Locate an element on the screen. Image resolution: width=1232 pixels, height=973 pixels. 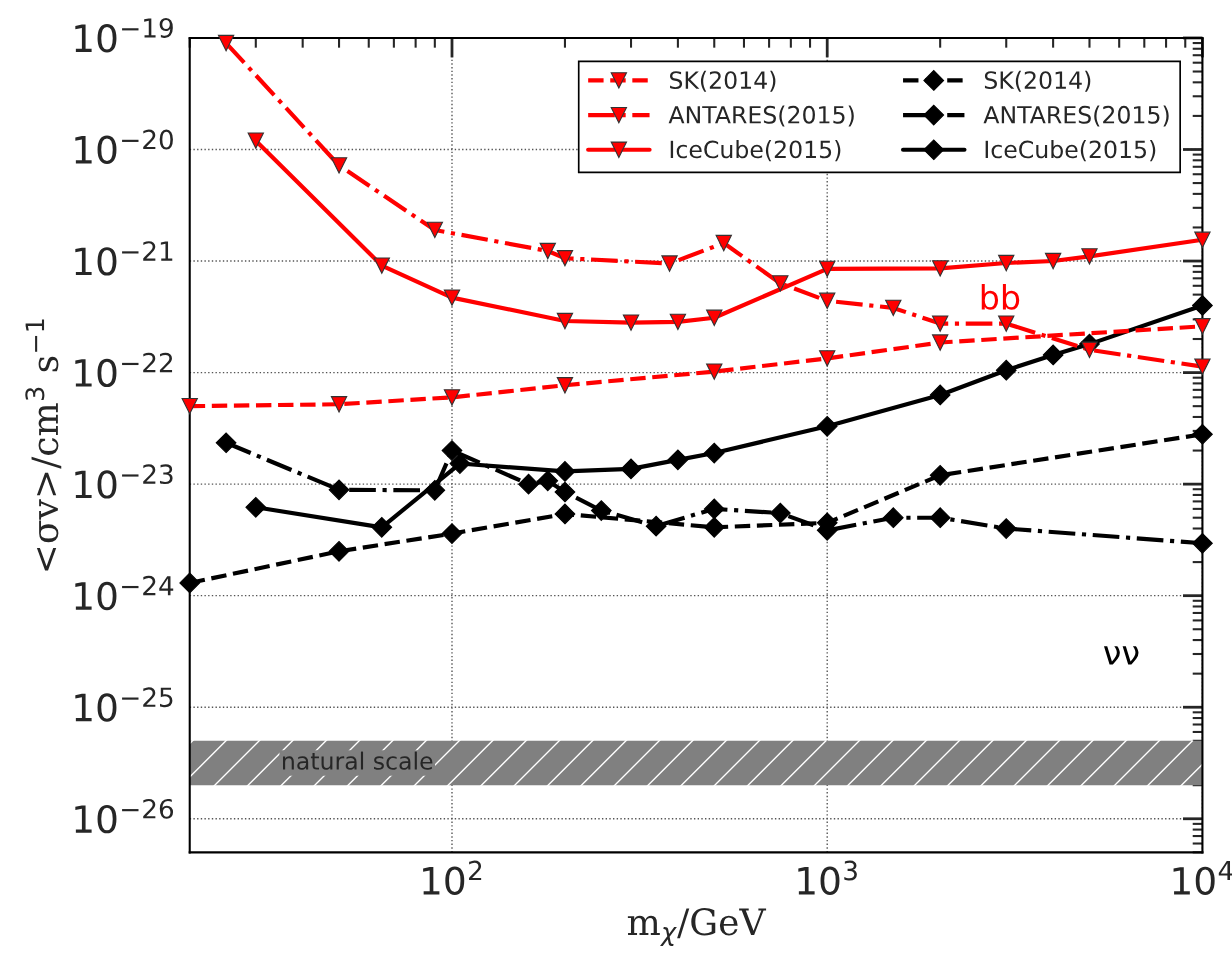
x-tick-label: 10$^{2}$ is located at coordinates (452, 877).